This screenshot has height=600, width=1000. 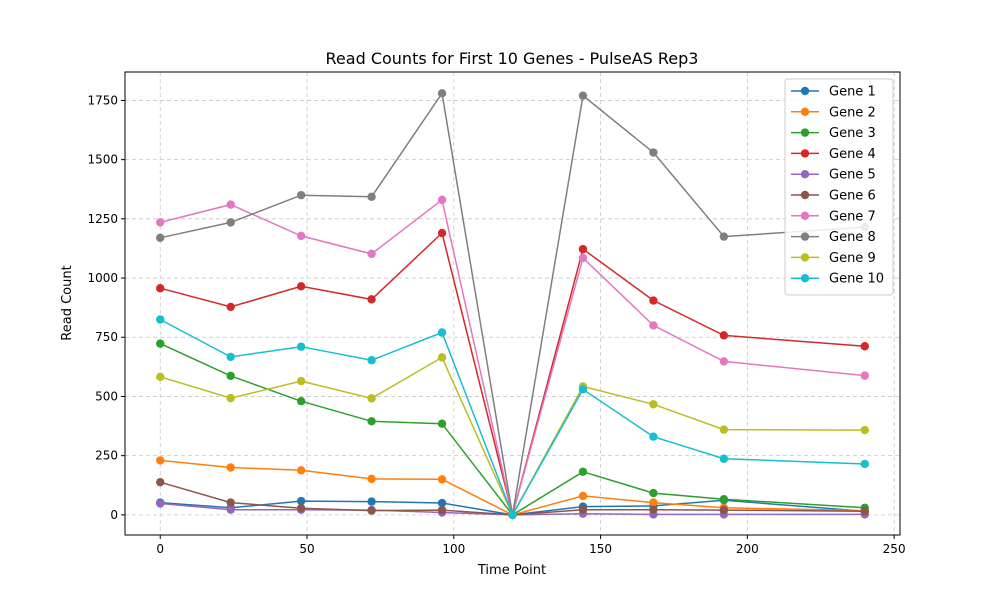 What do you see at coordinates (453, 549) in the screenshot?
I see `x-tick-label: 100` at bounding box center [453, 549].